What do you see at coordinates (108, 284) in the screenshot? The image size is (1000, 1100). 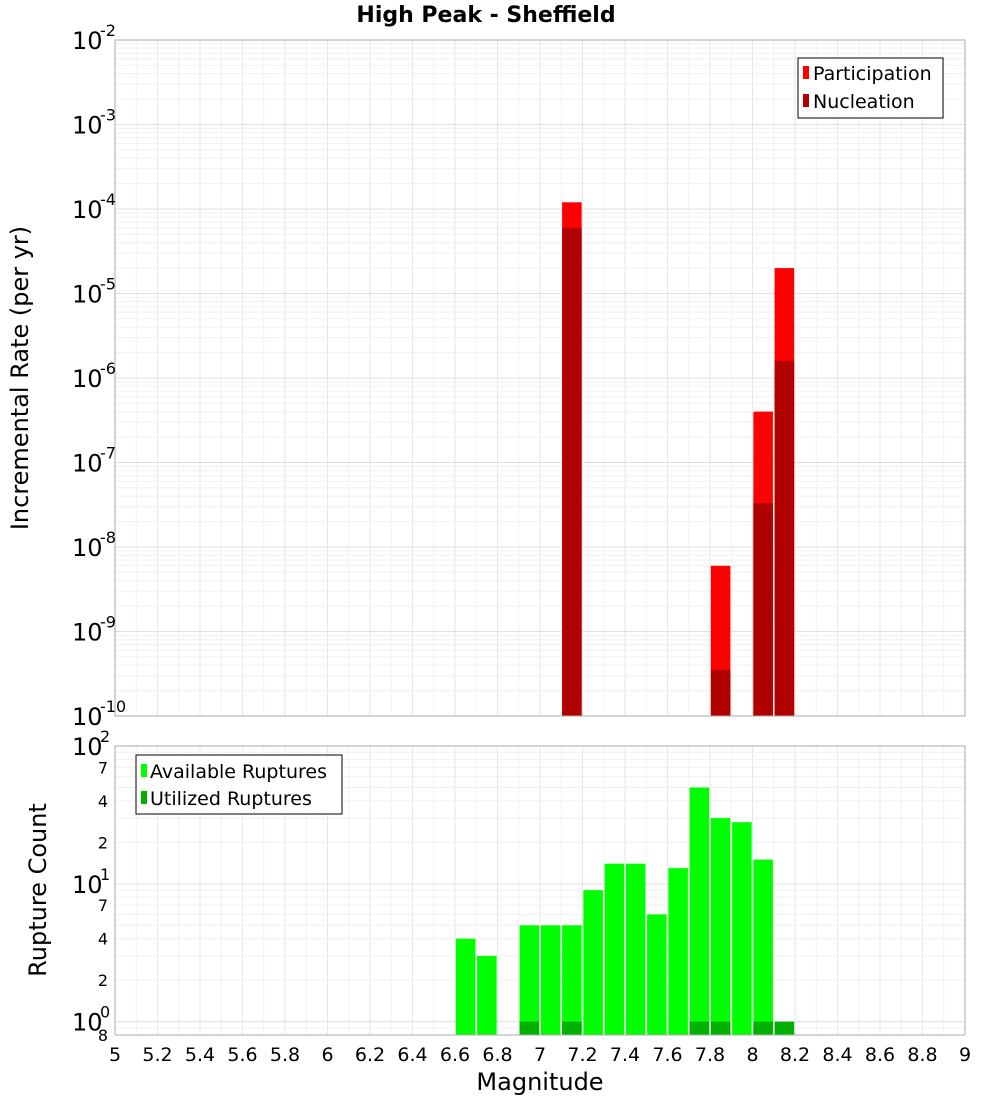 I see `rate-ytick-exponent: -5` at bounding box center [108, 284].